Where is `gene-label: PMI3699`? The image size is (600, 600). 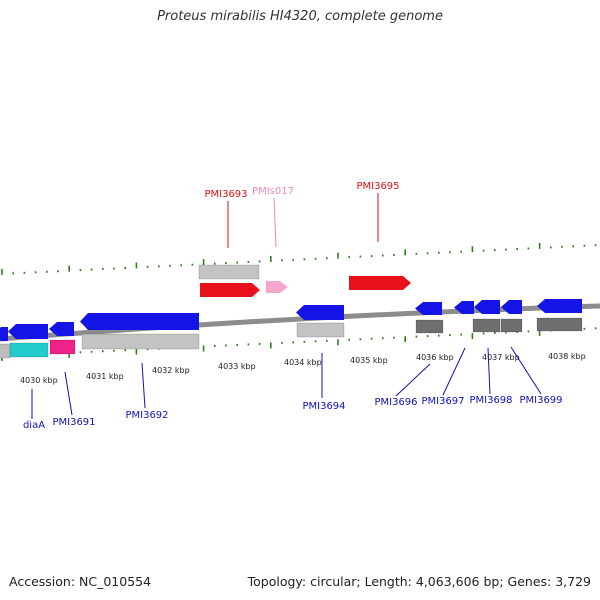
gene-label: PMI3699 is located at coordinates (540, 400).